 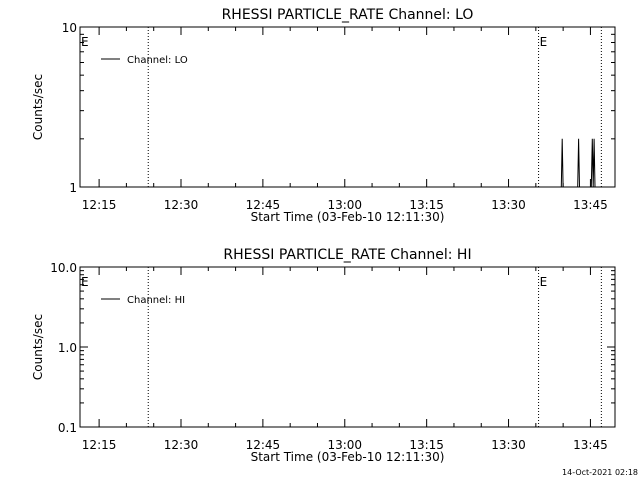 What do you see at coordinates (157, 60) in the screenshot?
I see `legend-label: Channel: LO` at bounding box center [157, 60].